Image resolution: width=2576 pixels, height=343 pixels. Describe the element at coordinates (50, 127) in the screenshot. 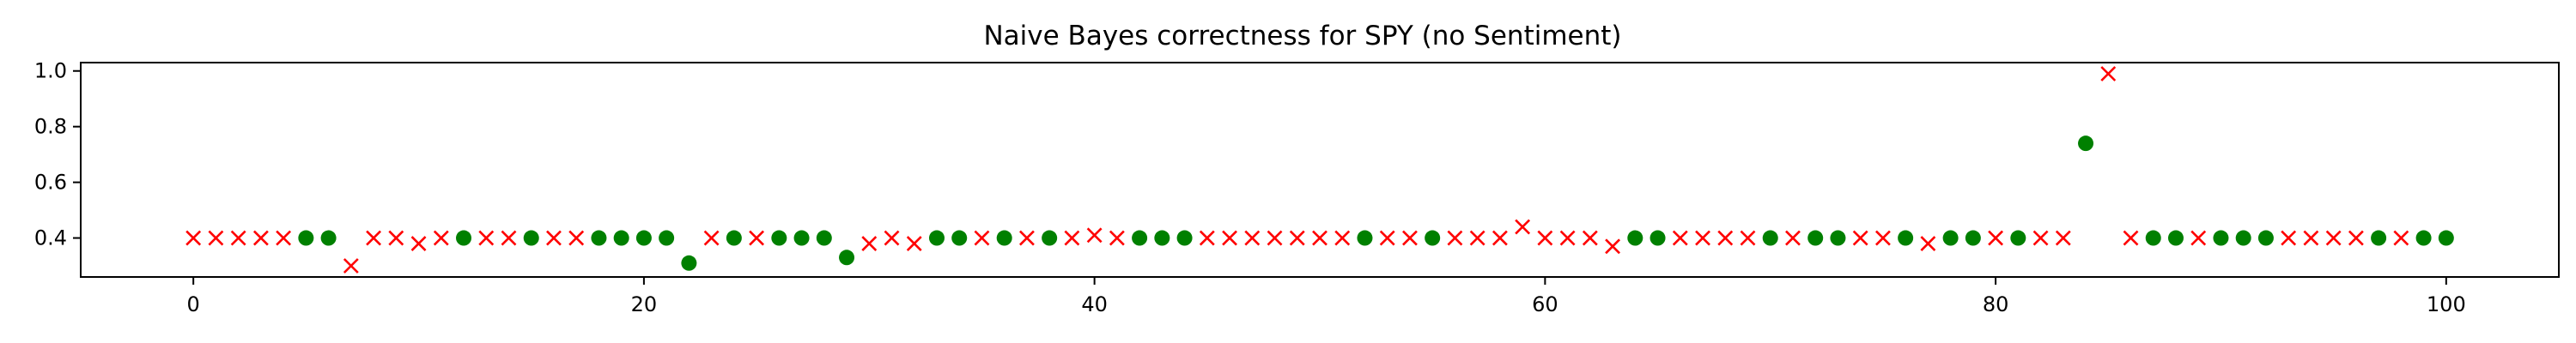

I see `y-tick-label: 0.8` at that location.